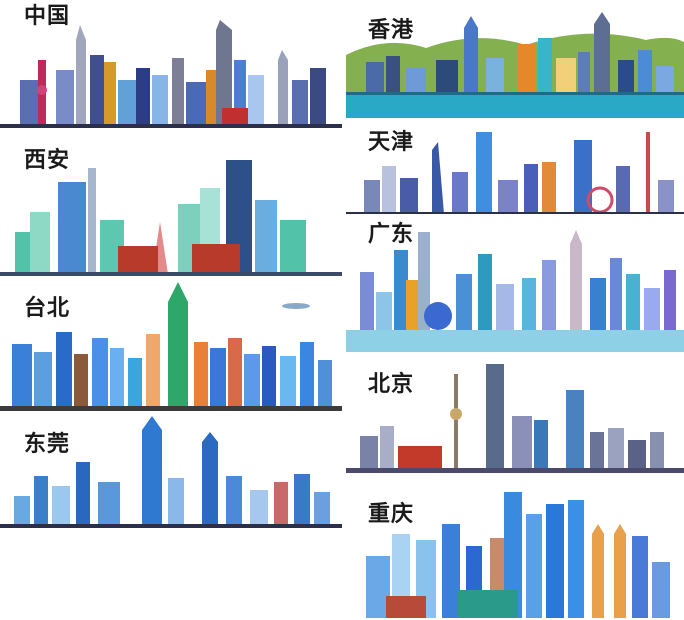 The image size is (684, 620). What do you see at coordinates (47, 444) in the screenshot?
I see `city-title-dongguan: 东莞` at bounding box center [47, 444].